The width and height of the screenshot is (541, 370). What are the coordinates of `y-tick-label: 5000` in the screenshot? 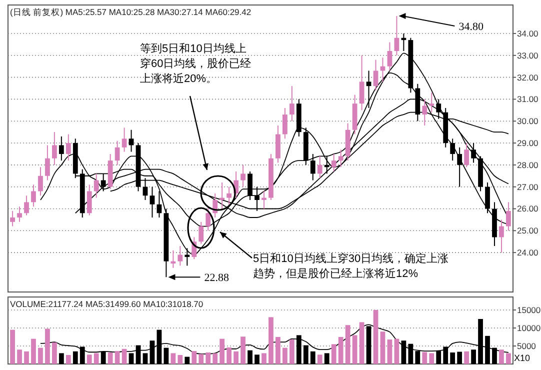 It's located at (526, 345).